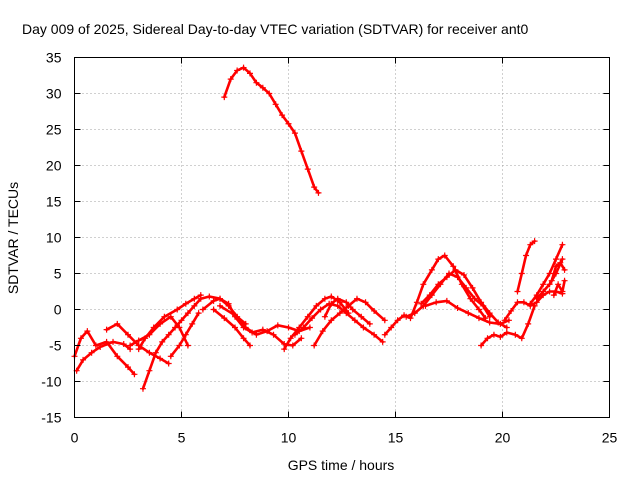 The width and height of the screenshot is (640, 480). What do you see at coordinates (182, 438) in the screenshot?
I see `x-tick-label: 5` at bounding box center [182, 438].